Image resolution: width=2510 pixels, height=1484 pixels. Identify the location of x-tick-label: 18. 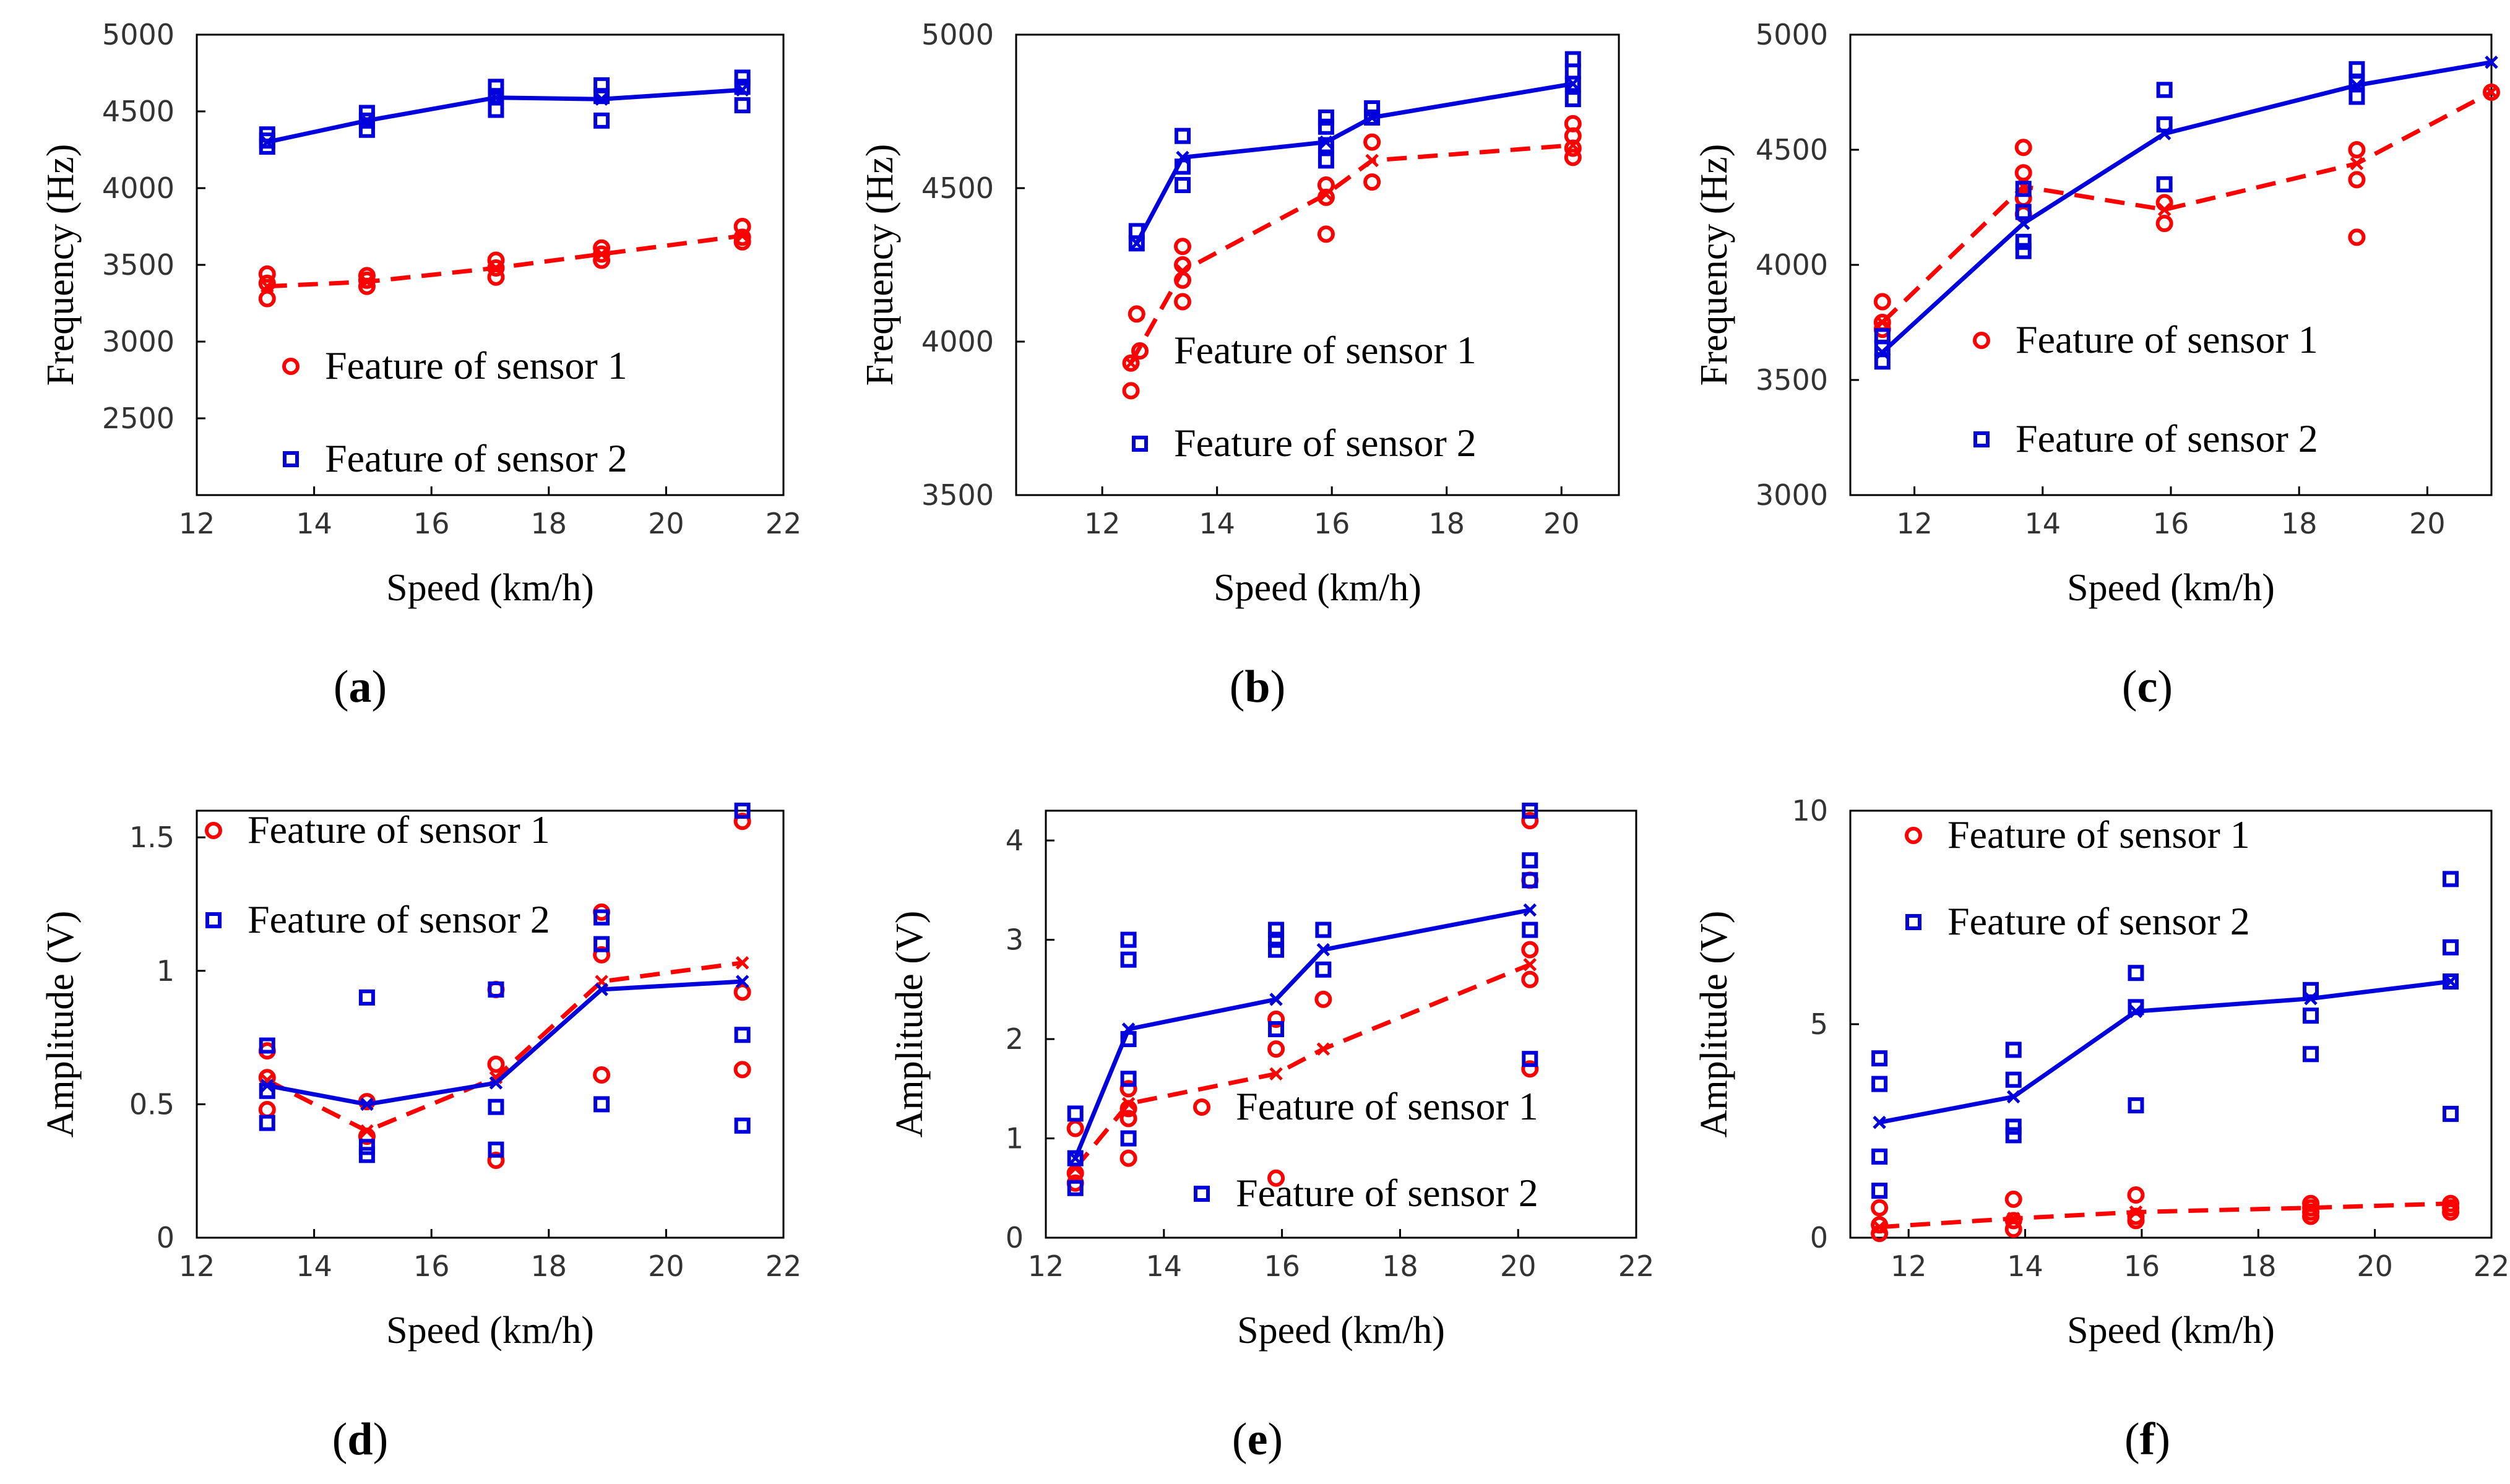
(549, 1266).